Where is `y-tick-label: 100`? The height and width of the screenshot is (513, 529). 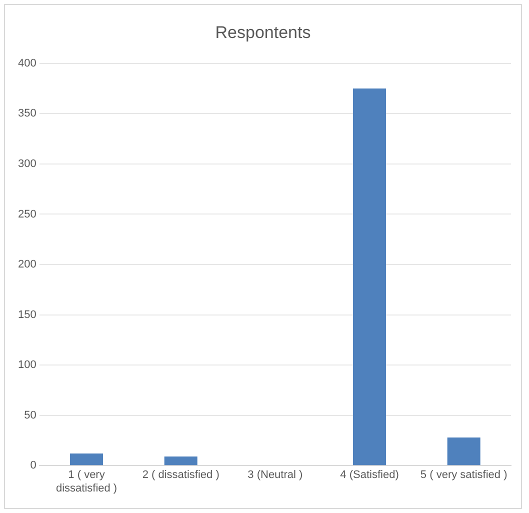 y-tick-label: 100 is located at coordinates (27, 365).